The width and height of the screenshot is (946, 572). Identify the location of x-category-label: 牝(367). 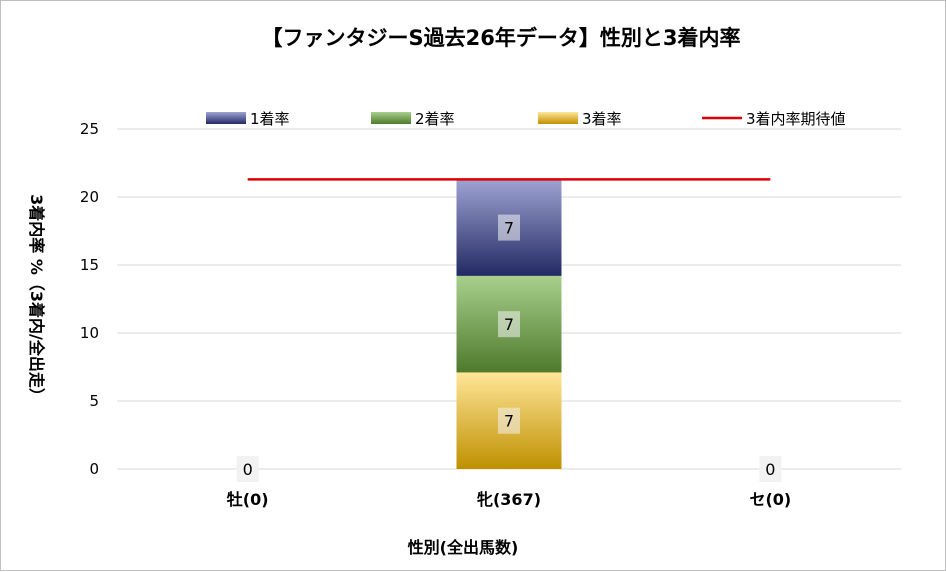
(509, 499).